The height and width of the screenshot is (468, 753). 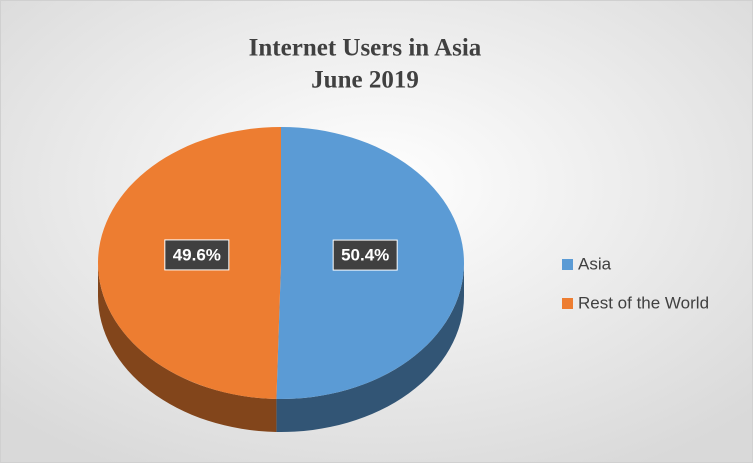 I want to click on data-label: 49.6%, so click(x=197, y=254).